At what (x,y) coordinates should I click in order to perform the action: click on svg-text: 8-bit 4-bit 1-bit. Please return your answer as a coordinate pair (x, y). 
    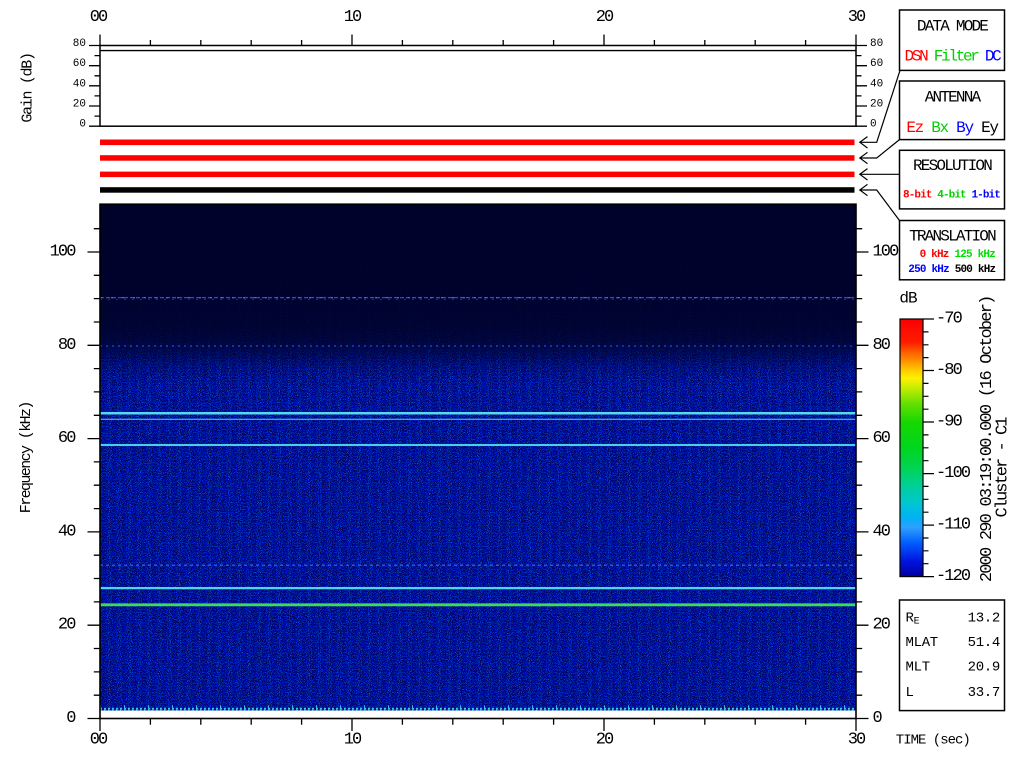
    Looking at the image, I should click on (951, 195).